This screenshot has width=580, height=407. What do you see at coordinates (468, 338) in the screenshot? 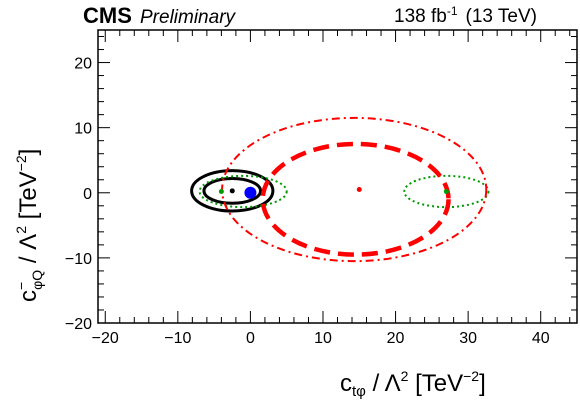
I see `x-tick-label: 30` at bounding box center [468, 338].